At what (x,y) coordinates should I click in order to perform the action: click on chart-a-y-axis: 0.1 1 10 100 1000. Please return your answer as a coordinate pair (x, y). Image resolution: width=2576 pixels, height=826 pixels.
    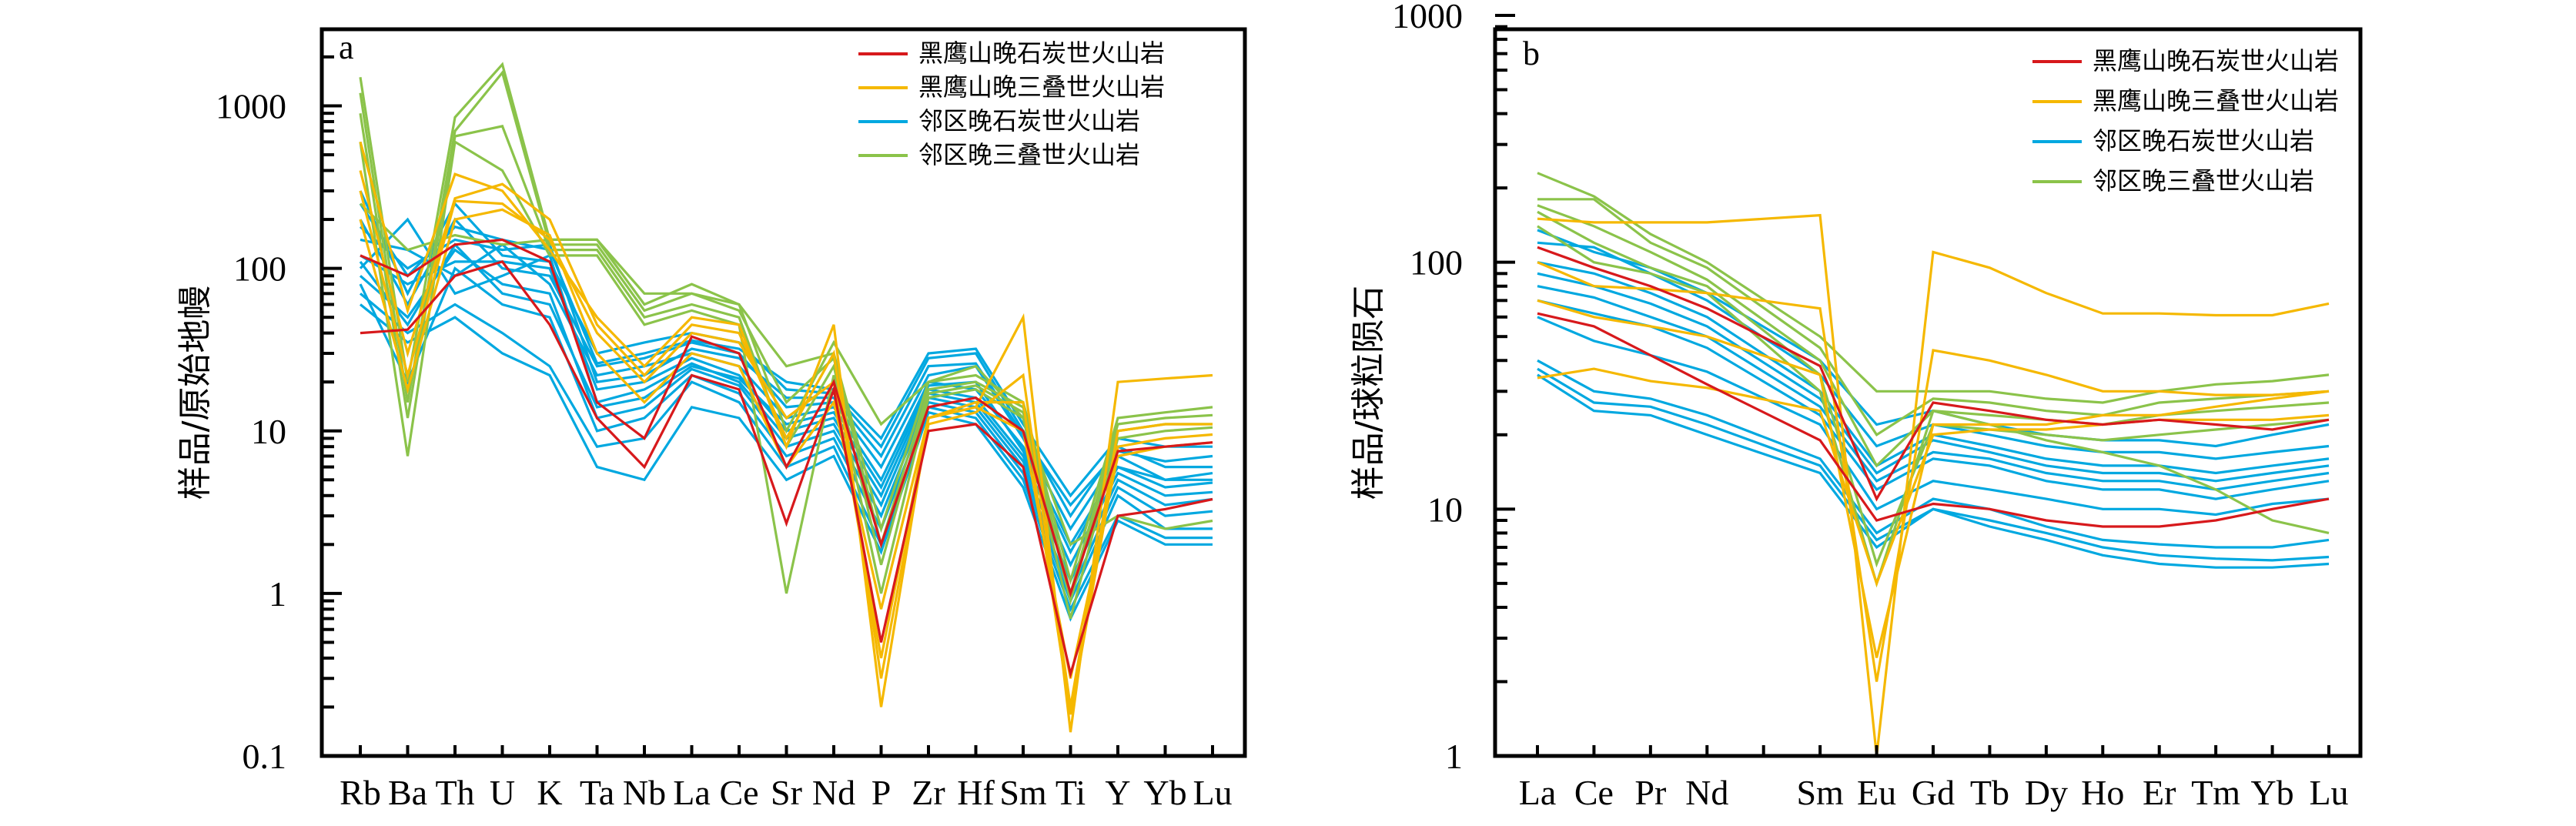
    Looking at the image, I should click on (279, 415).